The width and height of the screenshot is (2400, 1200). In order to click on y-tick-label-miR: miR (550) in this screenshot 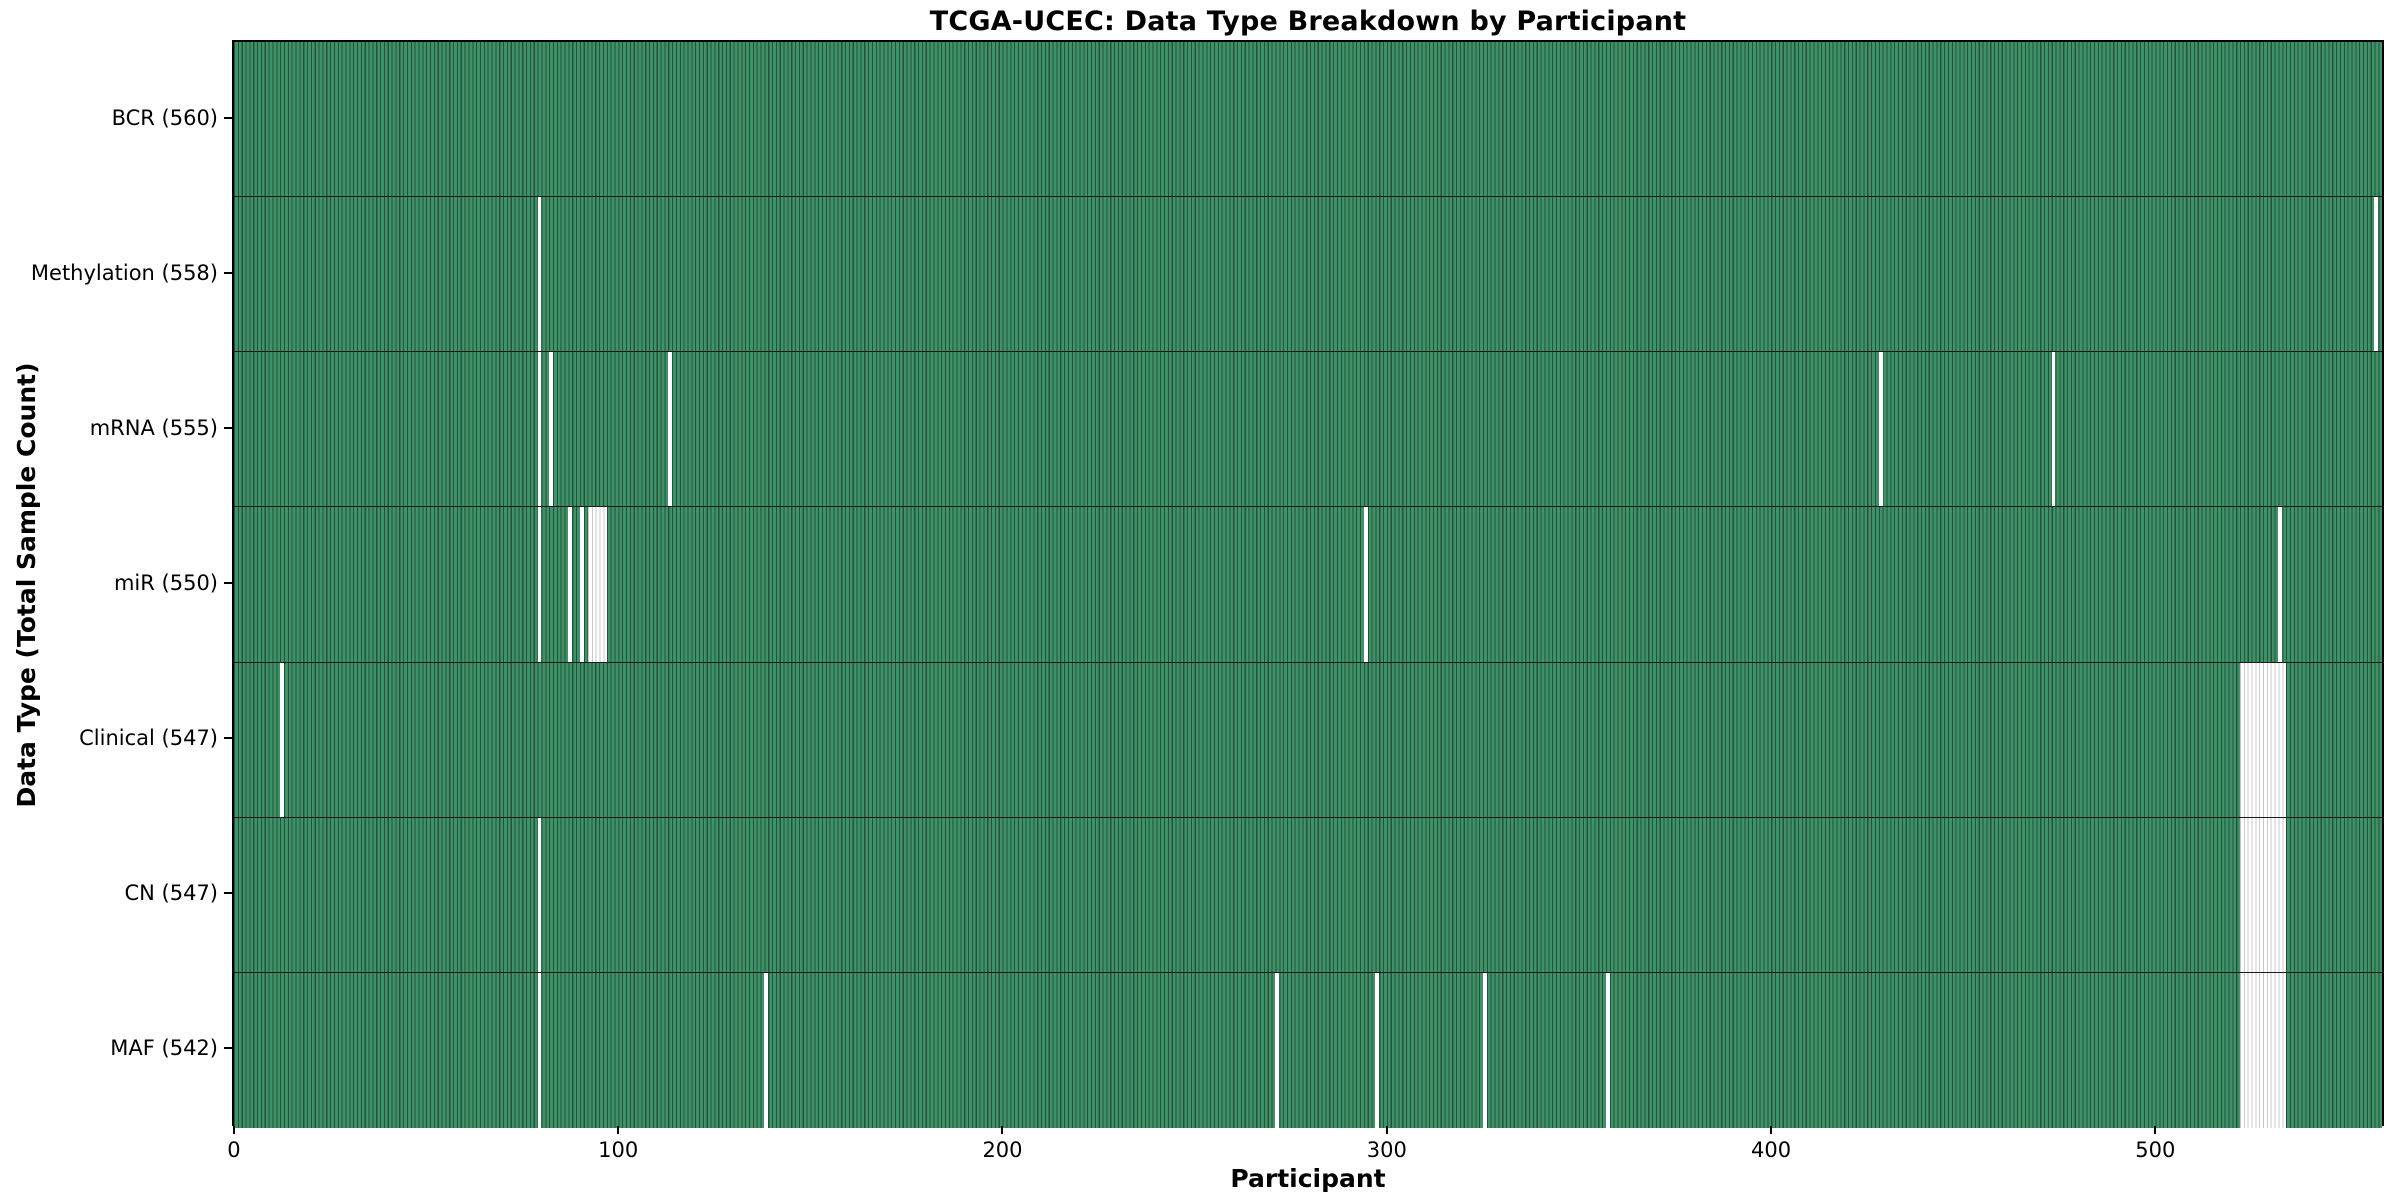, I will do `click(165, 583)`.